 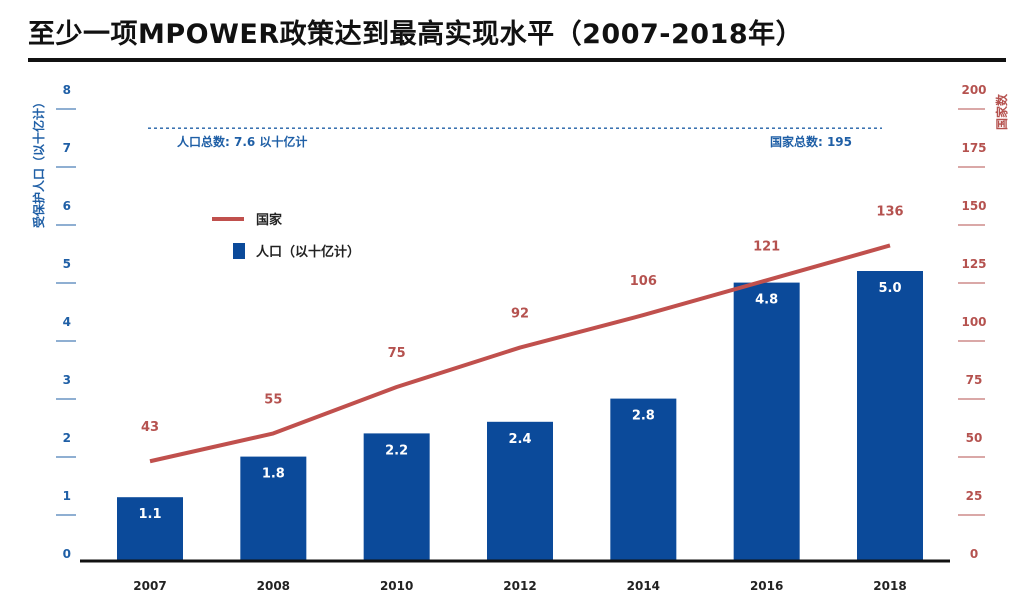 I want to click on right-tick-label: 0, so click(x=974, y=554).